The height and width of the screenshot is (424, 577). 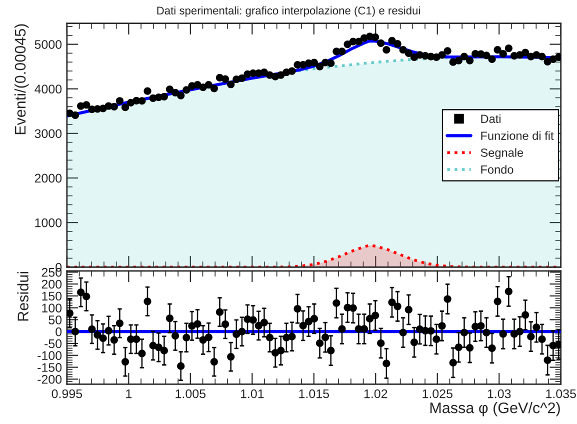 I want to click on x-tick-label: 1.025, so click(x=437, y=393).